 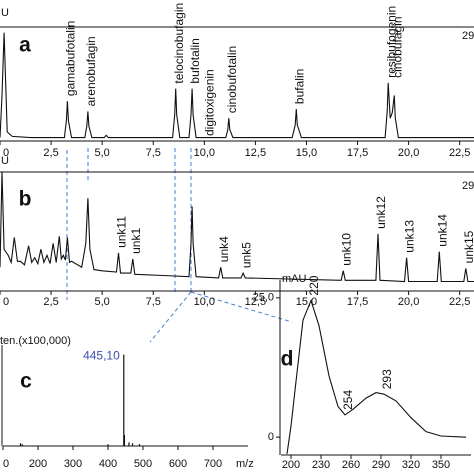 I want to click on x-tick-label: 230, so click(x=321, y=465).